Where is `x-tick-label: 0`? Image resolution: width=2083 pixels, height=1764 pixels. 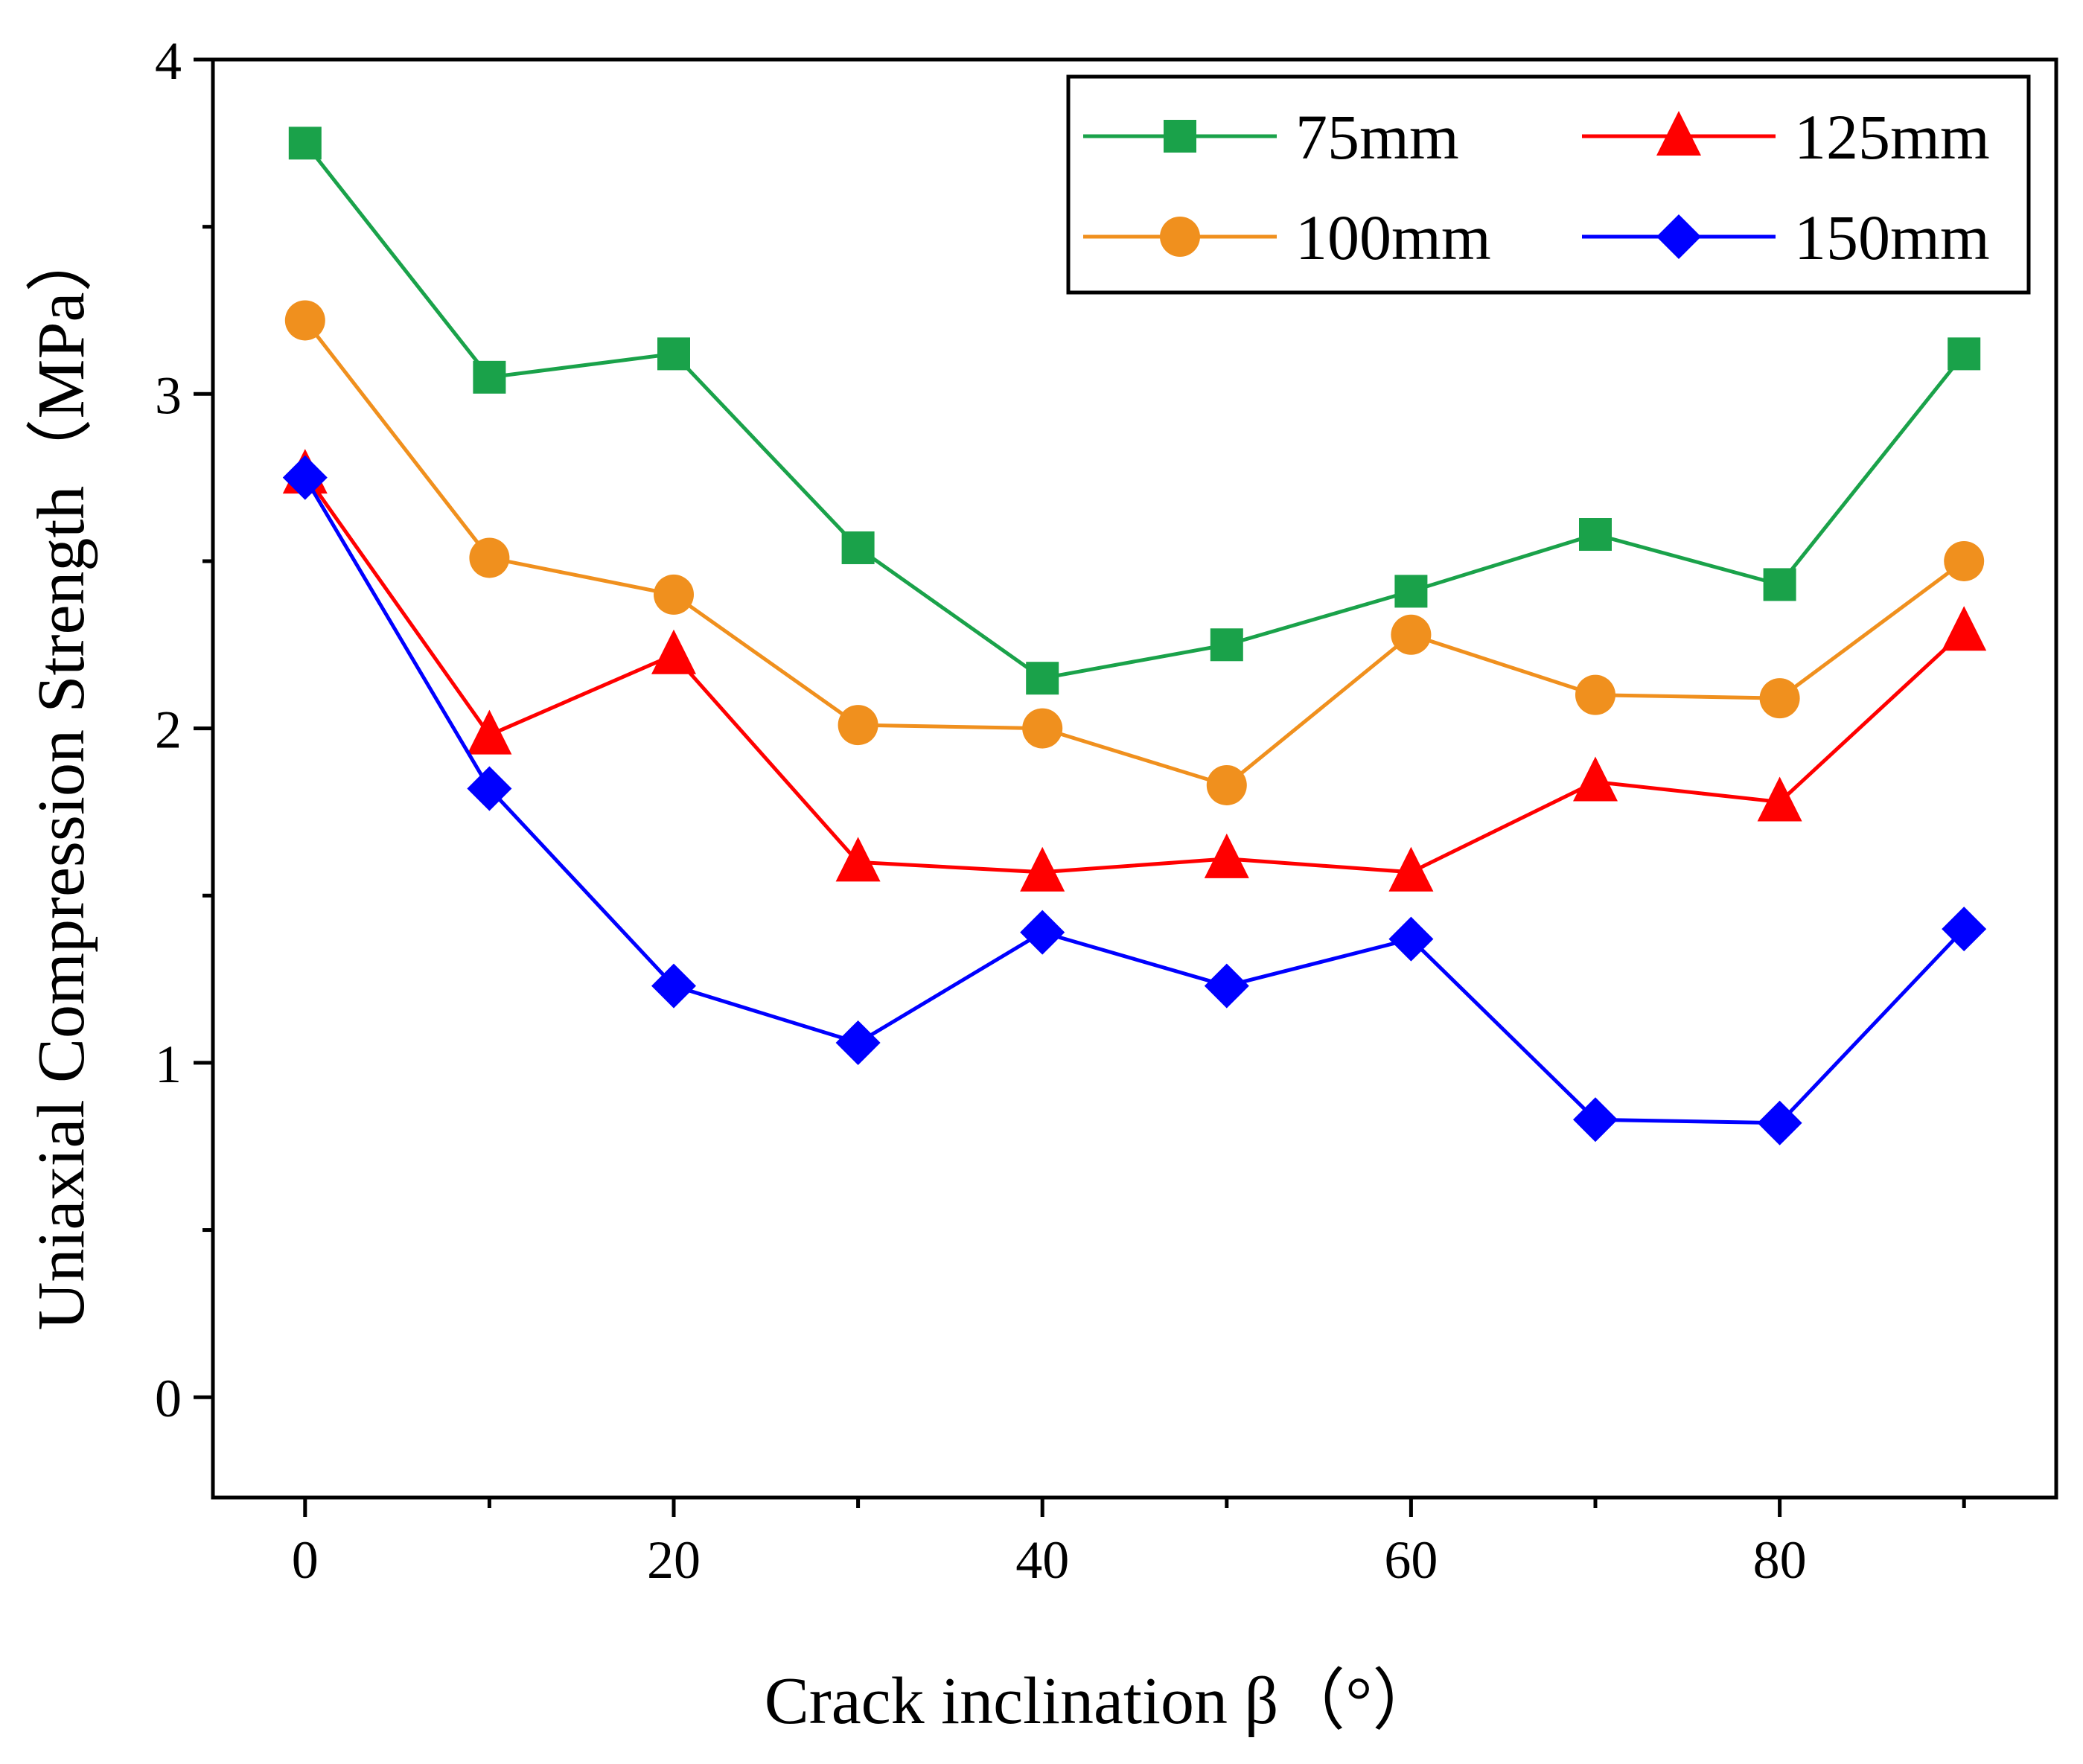
x-tick-label: 0 is located at coordinates (305, 1560).